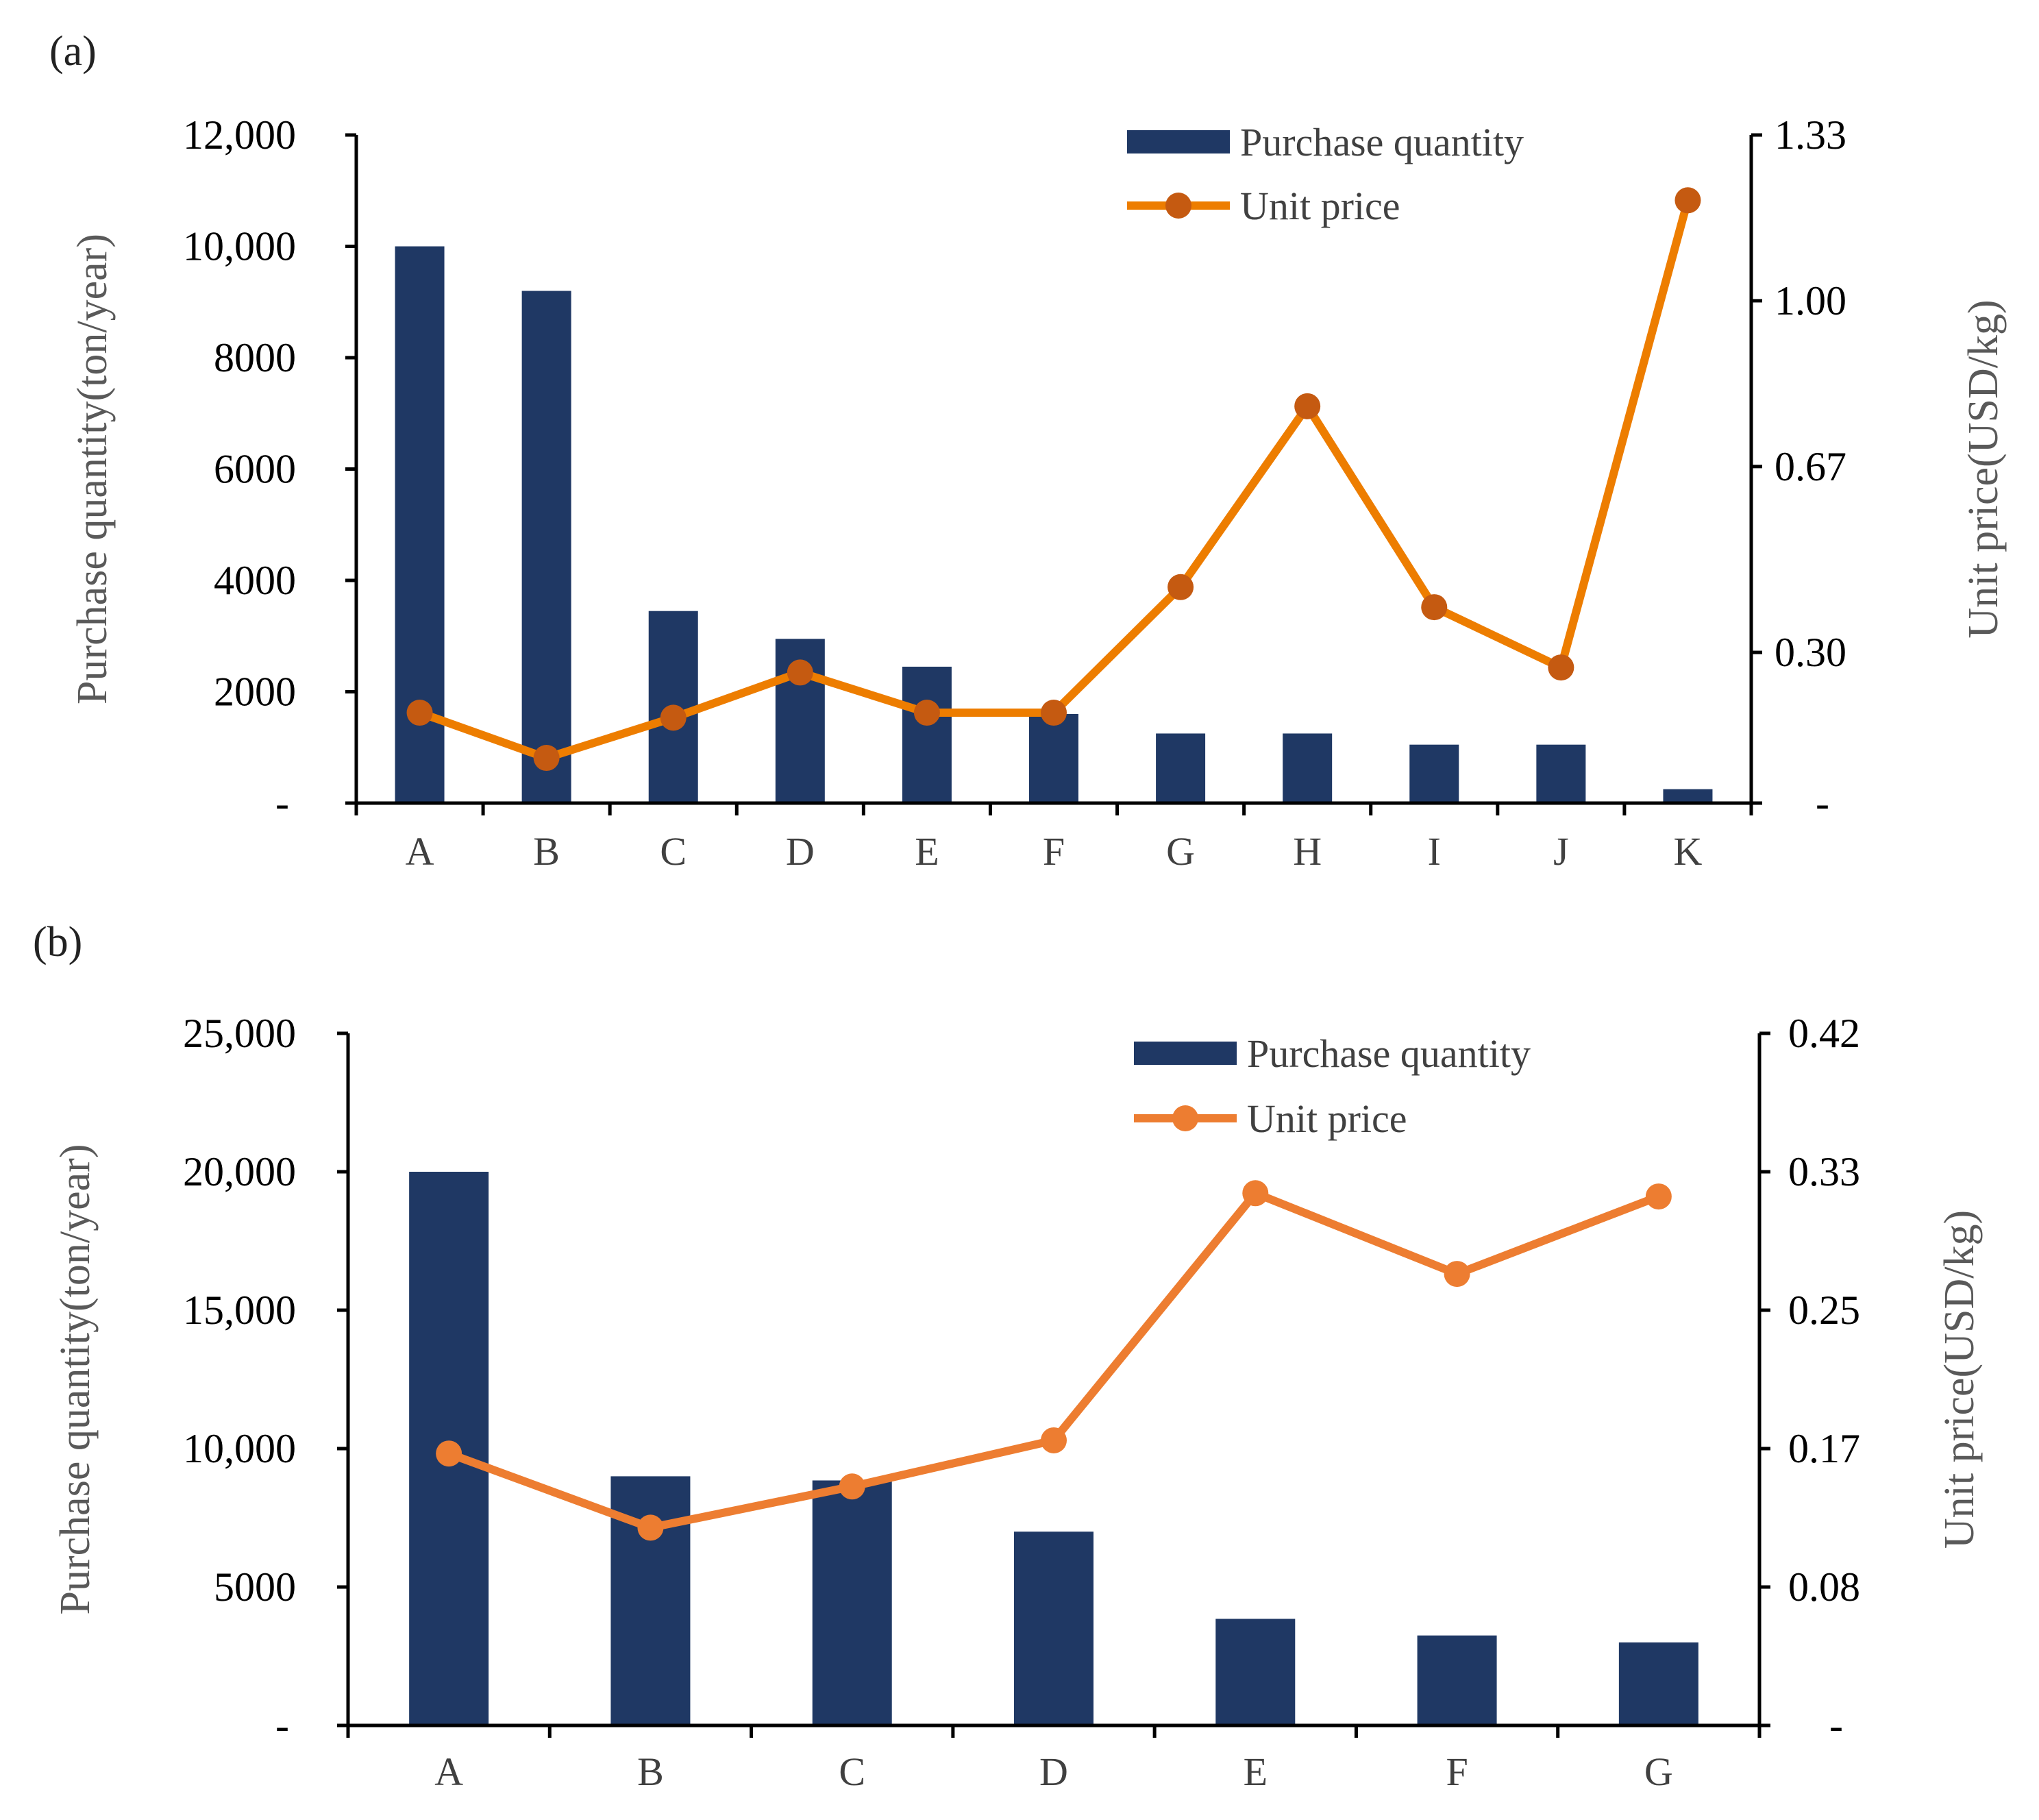 This screenshot has height=1820, width=2039. Describe the element at coordinates (1307, 851) in the screenshot. I see `category-label-H: H` at that location.